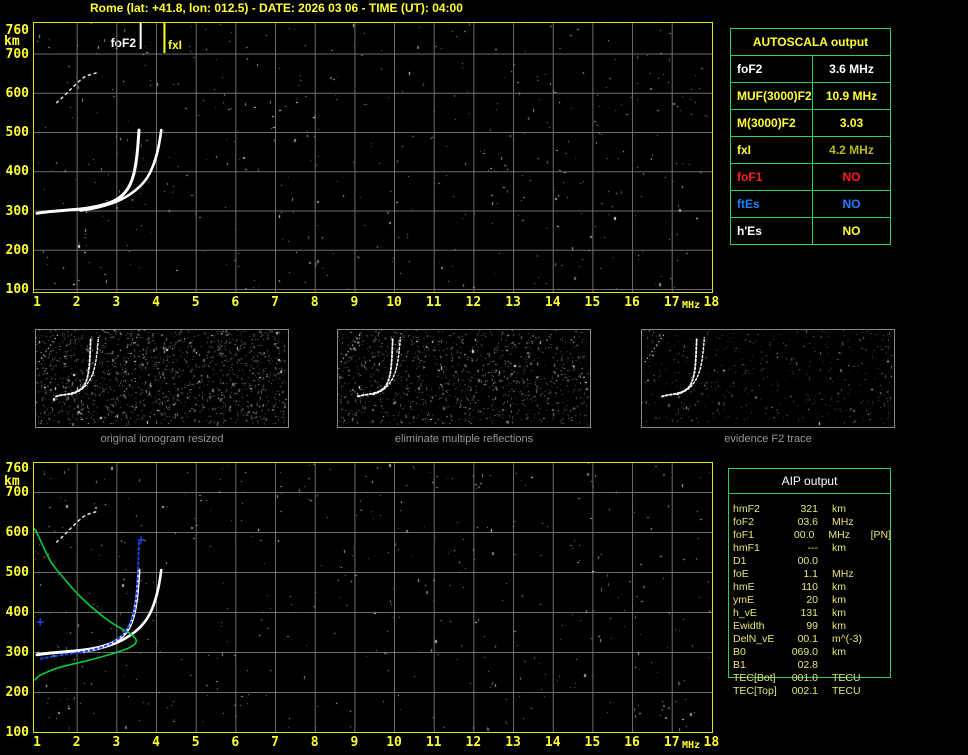 The height and width of the screenshot is (755, 968). What do you see at coordinates (772, 204) in the screenshot?
I see `autoscala-row-label: ftEs` at bounding box center [772, 204].